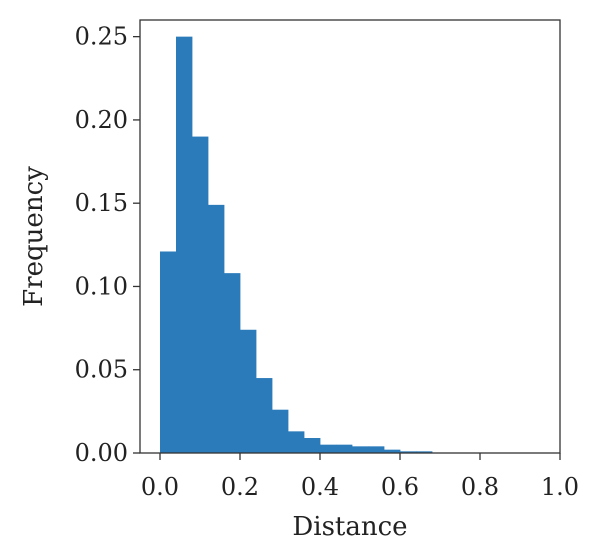  What do you see at coordinates (101, 37) in the screenshot?
I see `y-tick-label: 0.25` at bounding box center [101, 37].